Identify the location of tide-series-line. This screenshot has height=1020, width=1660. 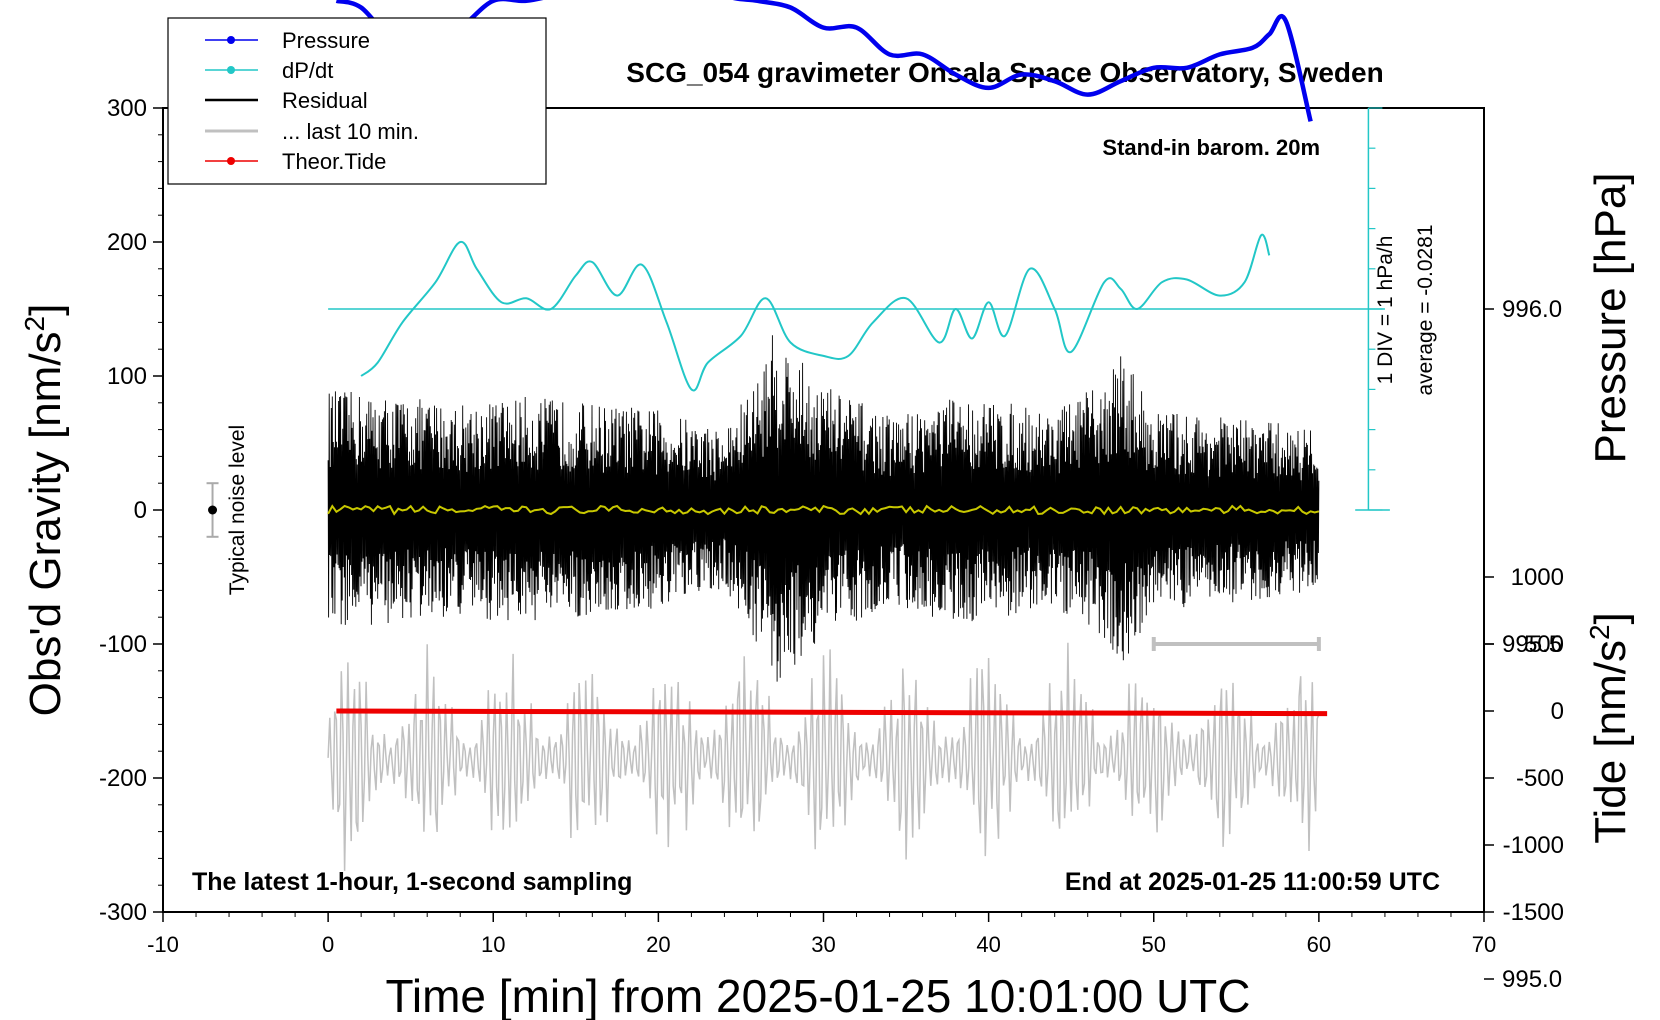
(832, 712).